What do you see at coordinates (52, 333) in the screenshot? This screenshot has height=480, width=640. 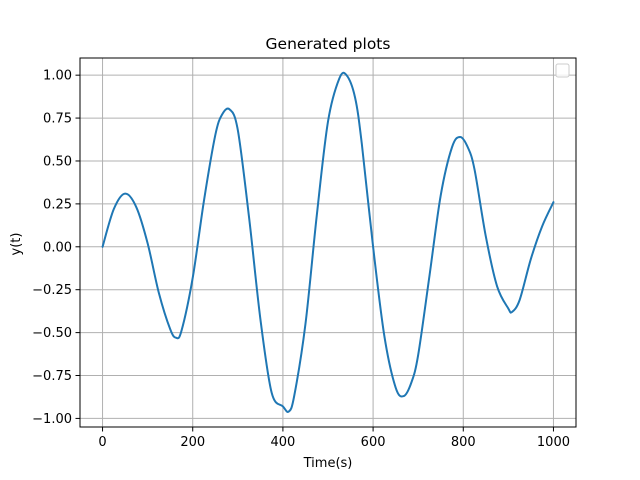 I see `y-tick-label: −0.50` at bounding box center [52, 333].